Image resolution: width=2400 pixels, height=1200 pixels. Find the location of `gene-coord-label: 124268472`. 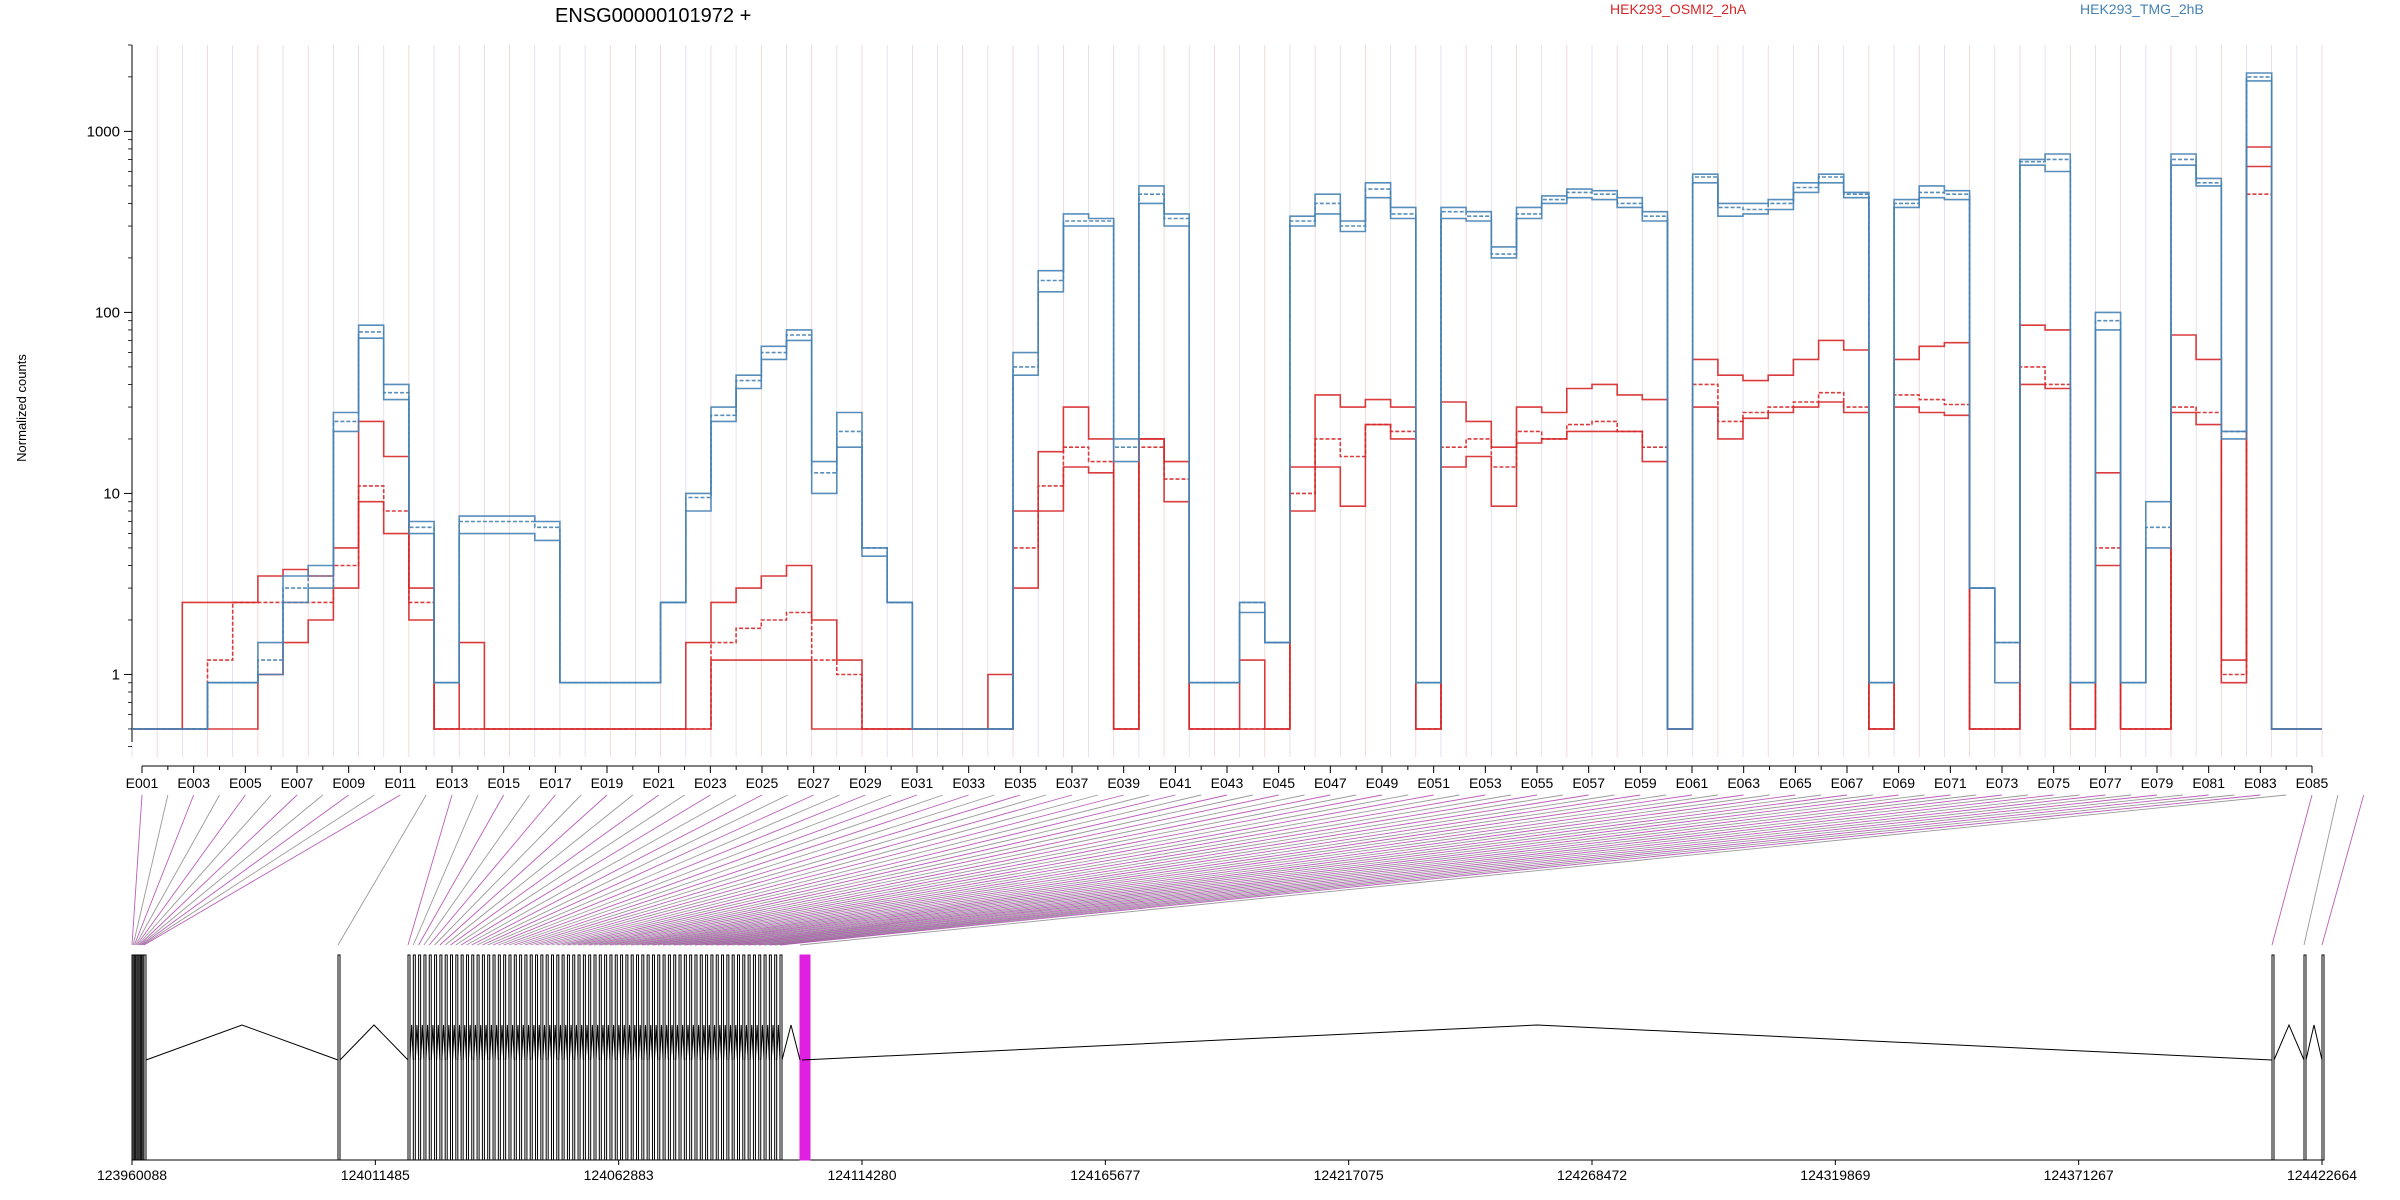

gene-coord-label: 124268472 is located at coordinates (1592, 1175).